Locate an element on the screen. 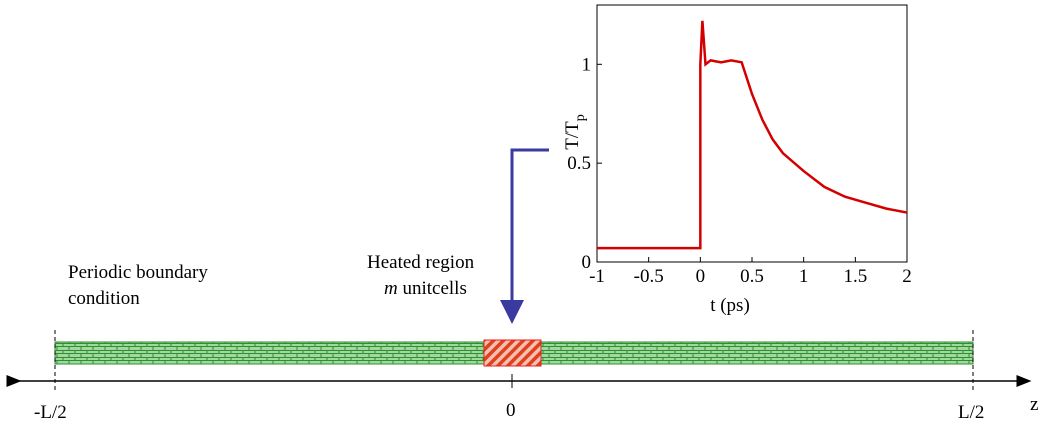 The image size is (1041, 439). x-tick-label: 0.5 is located at coordinates (752, 276).